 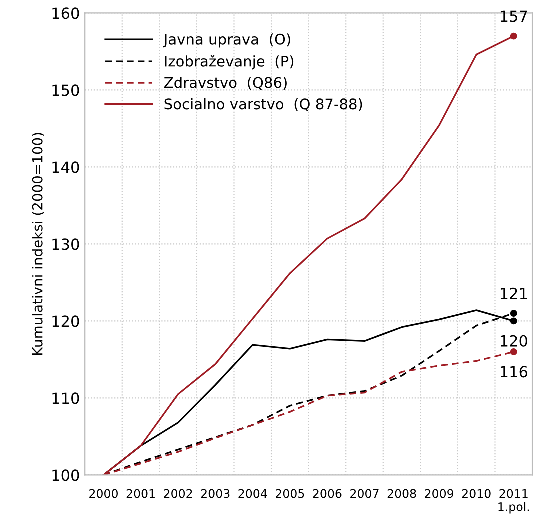 What do you see at coordinates (439, 493) in the screenshot?
I see `x-tick-label: 2009` at bounding box center [439, 493].